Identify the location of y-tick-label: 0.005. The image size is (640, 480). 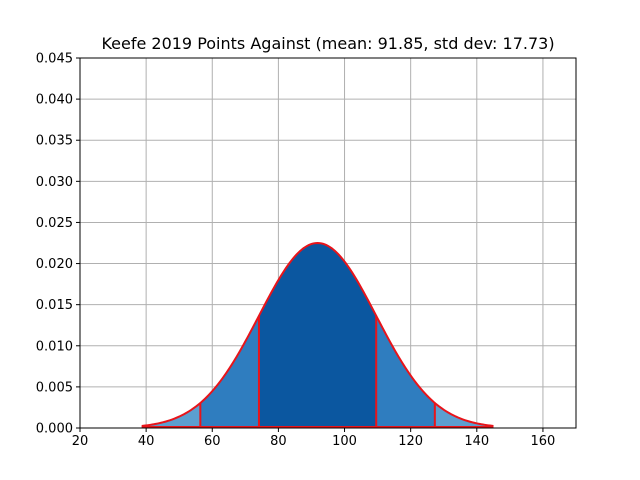
(54, 387).